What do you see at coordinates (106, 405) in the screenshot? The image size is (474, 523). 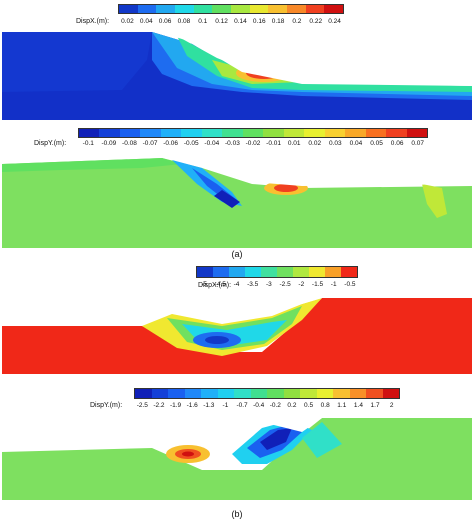 I see `legend-label: DispY.(m):` at bounding box center [106, 405].